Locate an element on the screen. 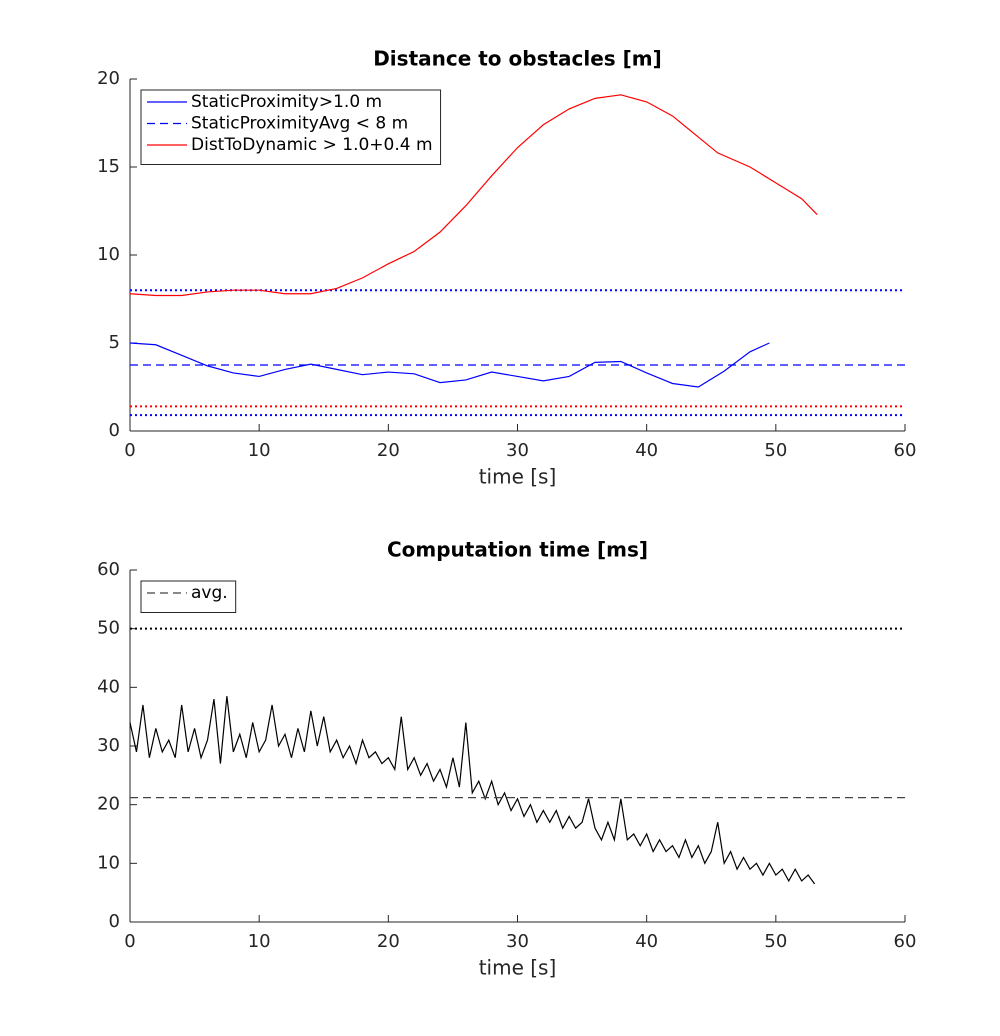 This screenshot has height=1036, width=1000. y-tick-label: 5 is located at coordinates (114, 342).